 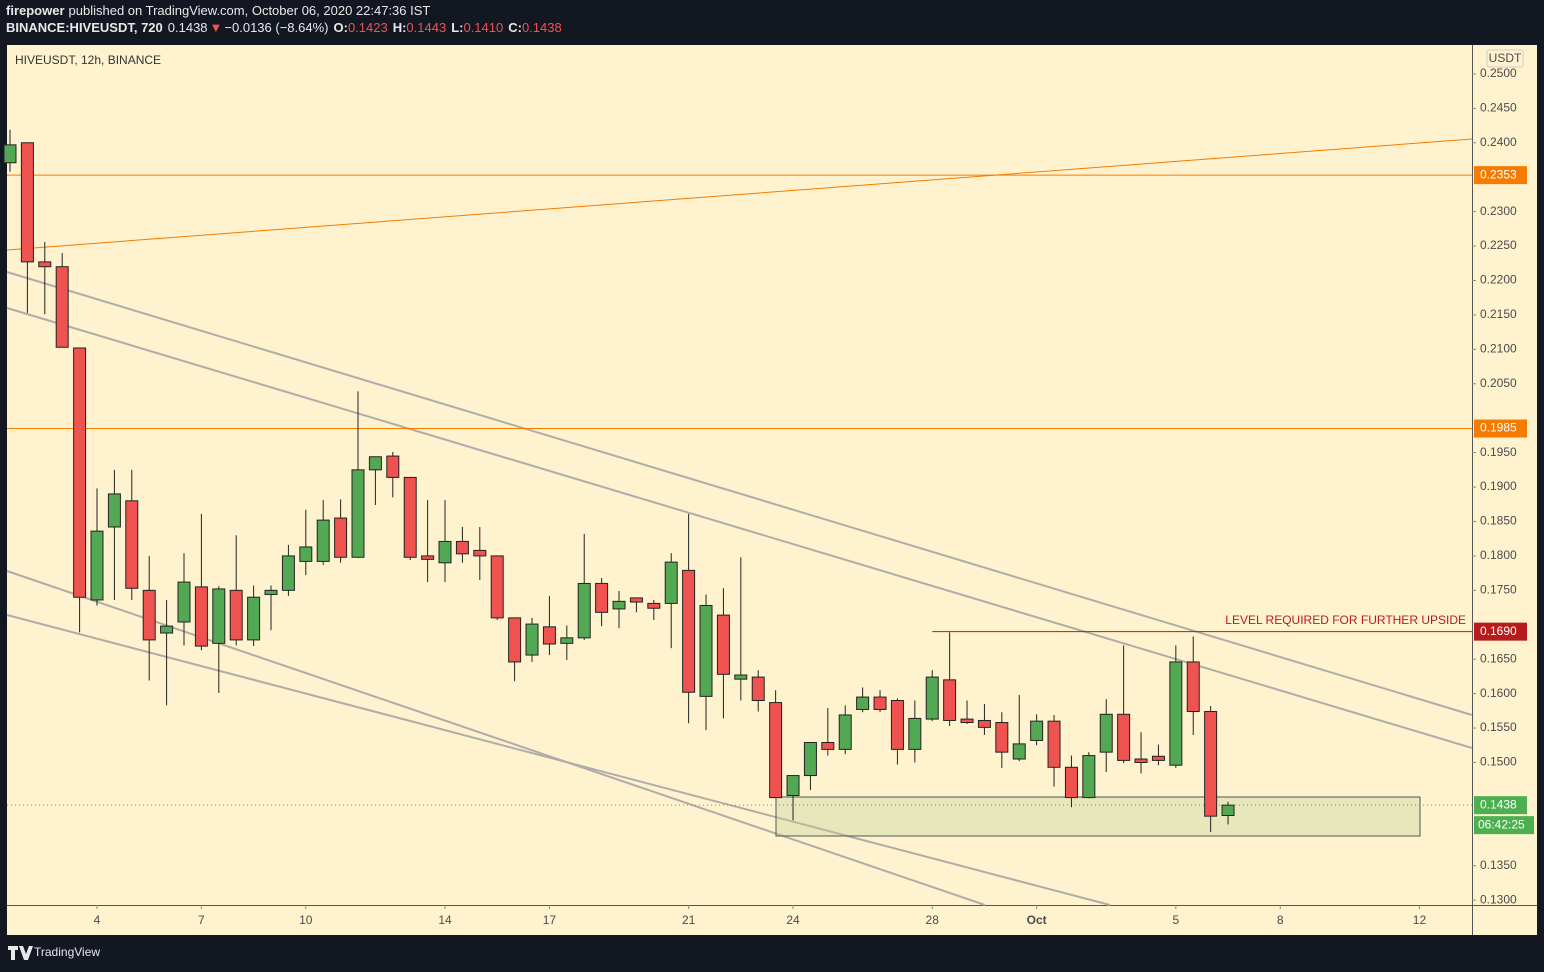 I want to click on unit-box, so click(x=1505, y=58).